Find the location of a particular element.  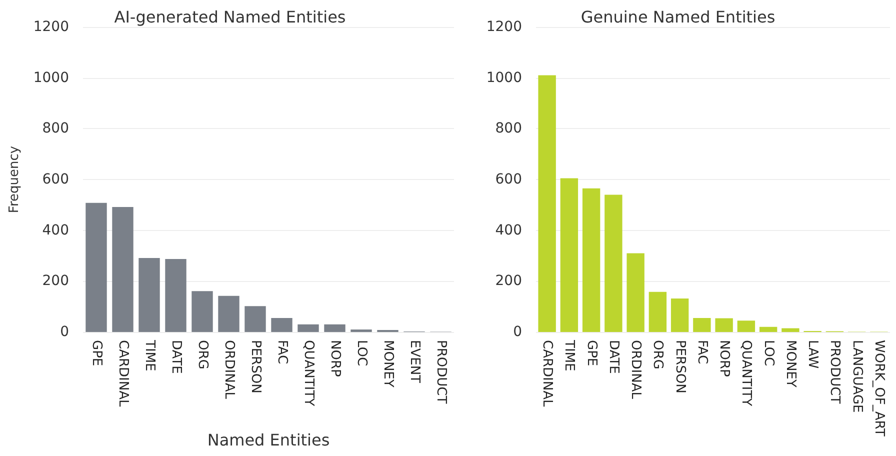

x-tick-label: EVENT is located at coordinates (414, 362).